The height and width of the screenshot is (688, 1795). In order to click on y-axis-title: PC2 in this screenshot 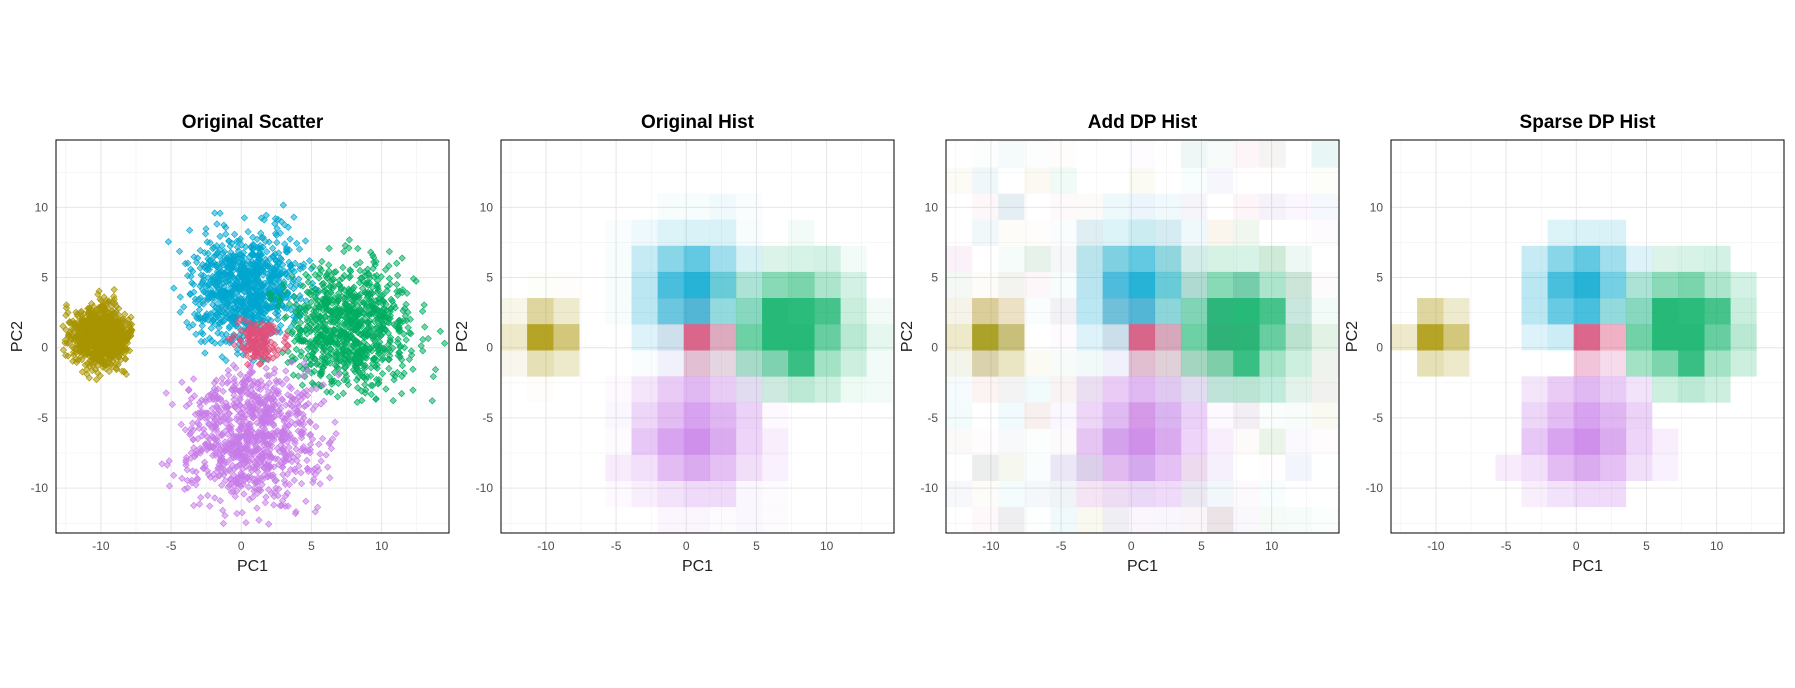, I will do `click(17, 336)`.